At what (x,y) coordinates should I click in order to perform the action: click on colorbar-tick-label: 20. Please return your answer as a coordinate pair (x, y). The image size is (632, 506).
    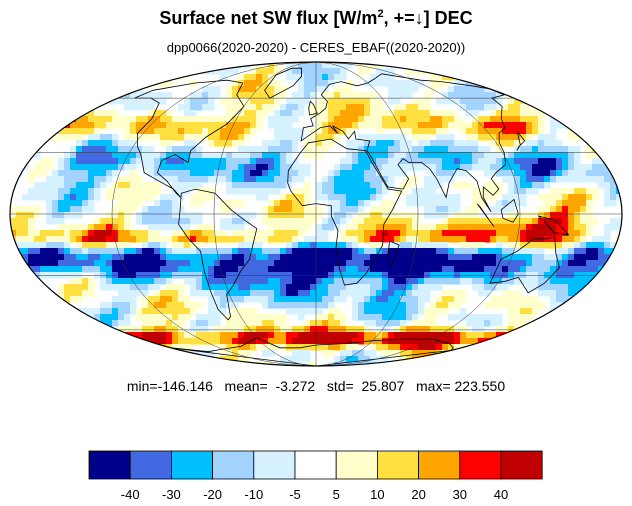
    Looking at the image, I should click on (418, 494).